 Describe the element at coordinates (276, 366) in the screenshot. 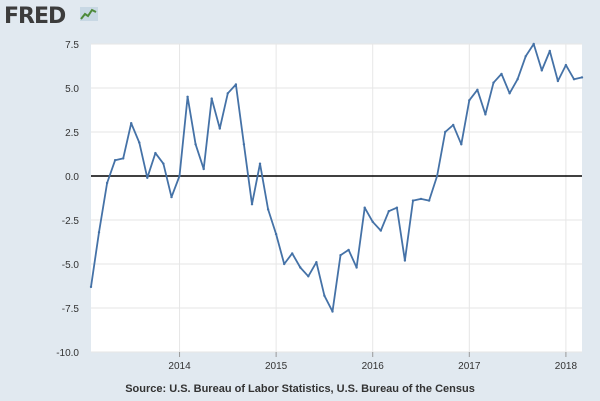

I see `x-tick-label: 2015` at that location.